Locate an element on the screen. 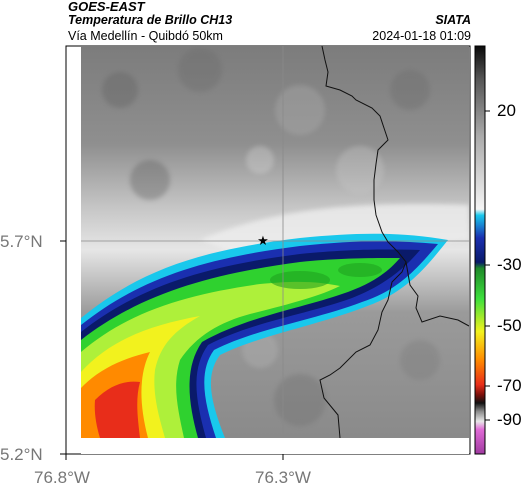 The height and width of the screenshot is (491, 526). lon-label-center: 76.3°W is located at coordinates (283, 477).